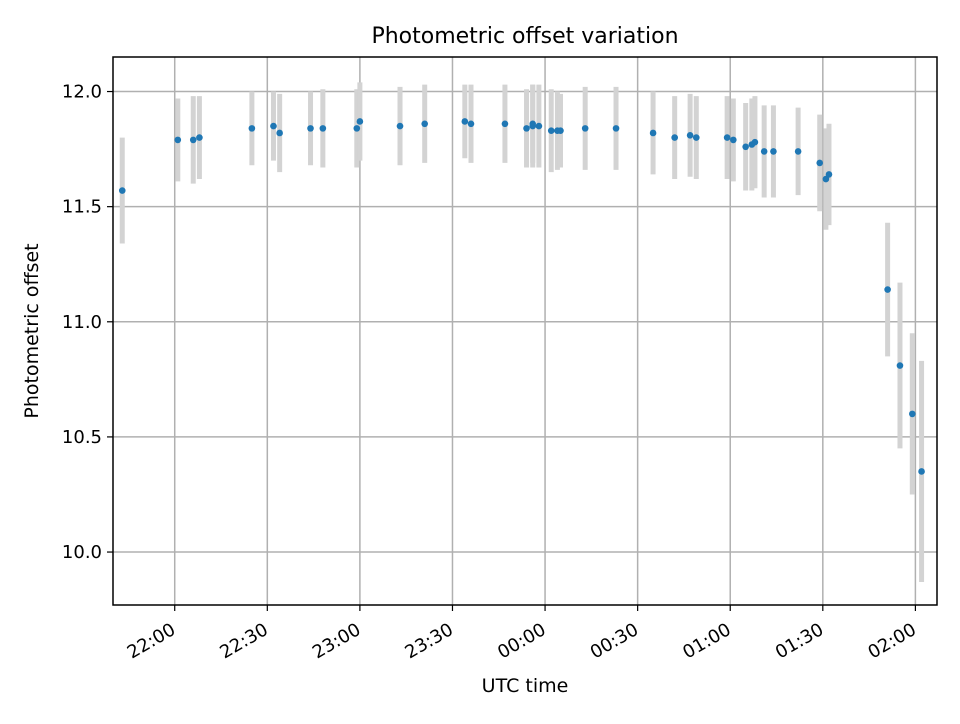 The width and height of the screenshot is (960, 724). I want to click on x-tick-label: 00:30, so click(614, 641).